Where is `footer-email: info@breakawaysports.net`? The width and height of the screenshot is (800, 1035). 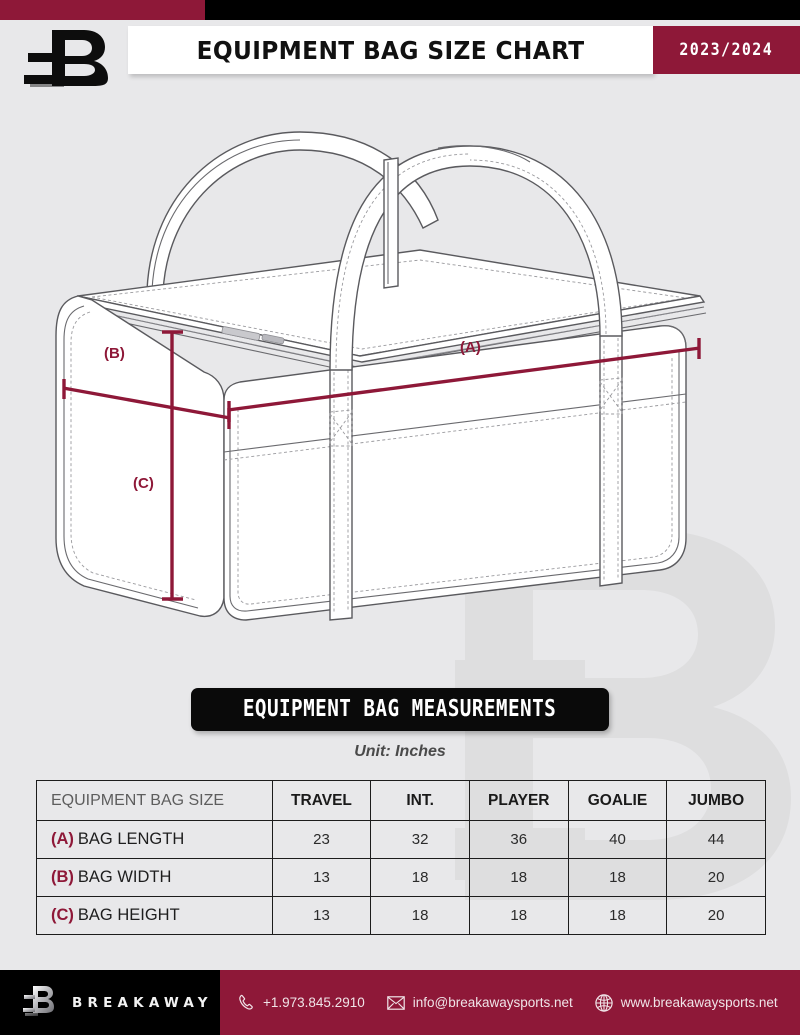
footer-email: info@breakawaysports.net is located at coordinates (479, 1002).